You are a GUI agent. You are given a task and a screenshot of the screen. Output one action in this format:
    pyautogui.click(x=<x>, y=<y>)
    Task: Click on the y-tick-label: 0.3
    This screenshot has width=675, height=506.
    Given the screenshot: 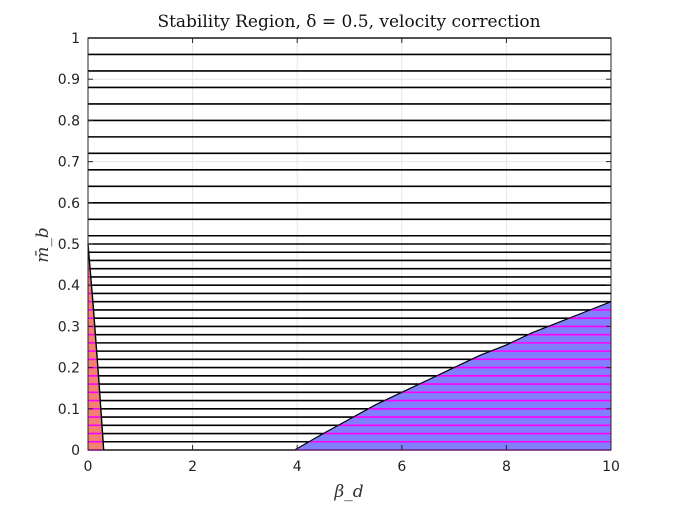 What is the action you would take?
    pyautogui.click(x=69, y=327)
    